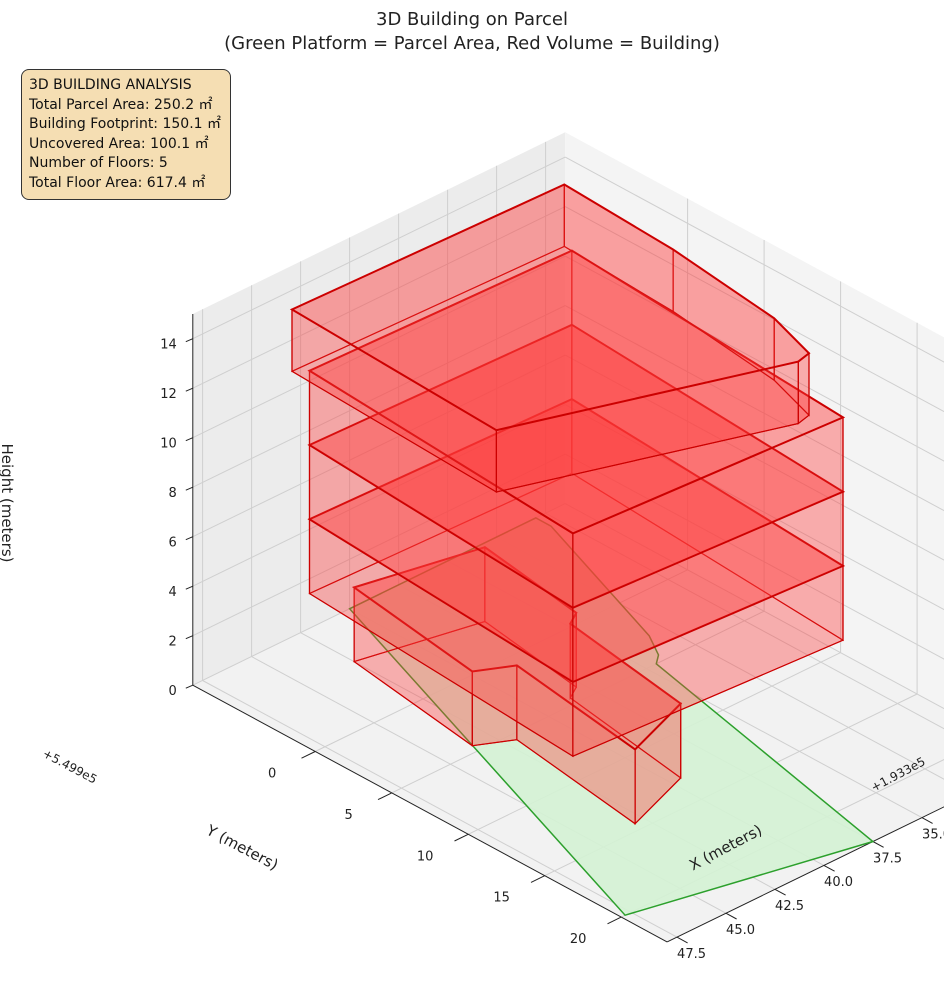 The width and height of the screenshot is (944, 992). Describe the element at coordinates (838, 882) in the screenshot. I see `y-tick-label: 40.0` at that location.